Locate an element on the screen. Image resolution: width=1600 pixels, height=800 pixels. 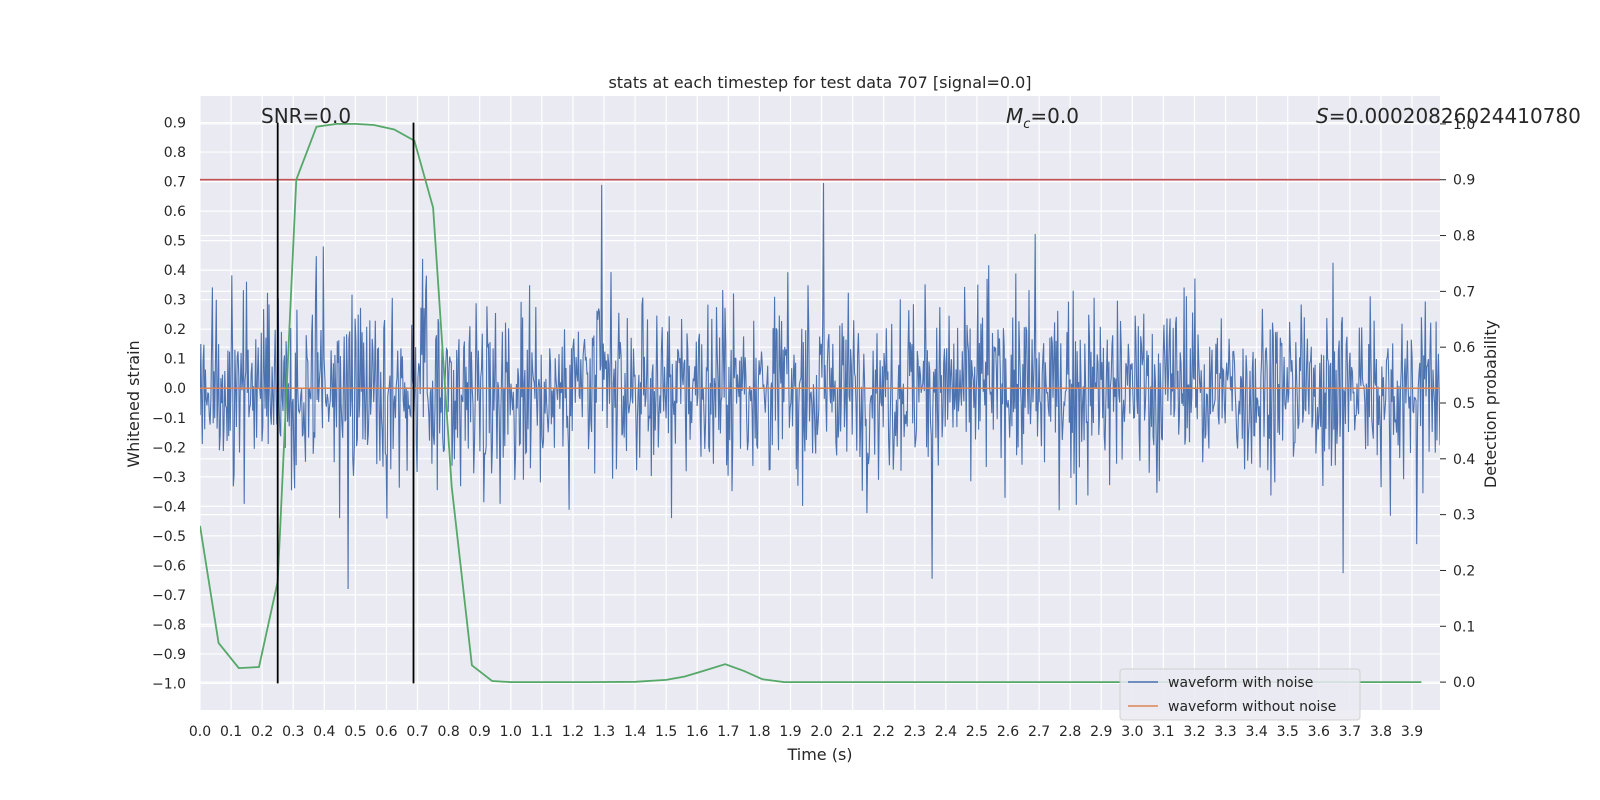
s-annotation: S=0.00020826024410780 is located at coordinates (1448, 116).